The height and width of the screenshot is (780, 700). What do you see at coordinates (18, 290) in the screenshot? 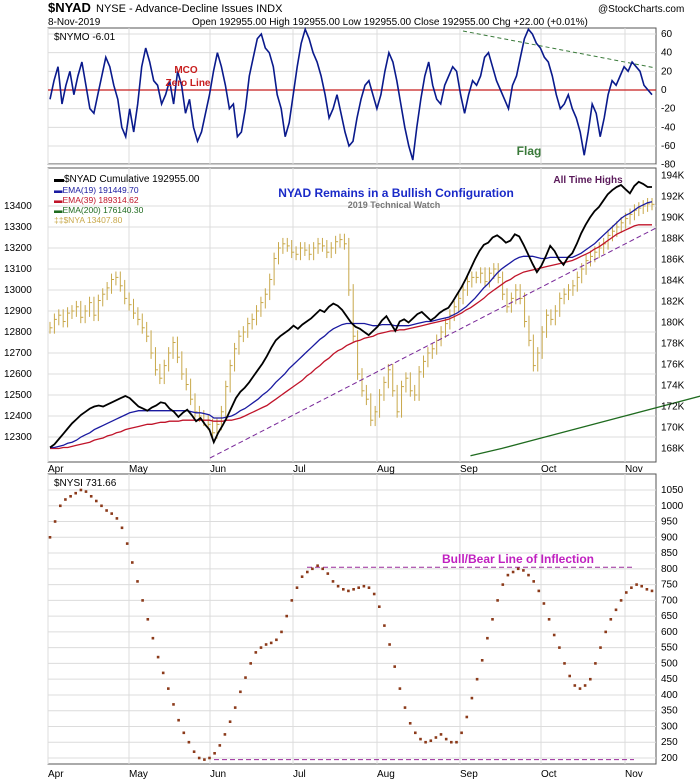
I see `nya-tick-label: 13000` at bounding box center [18, 290].